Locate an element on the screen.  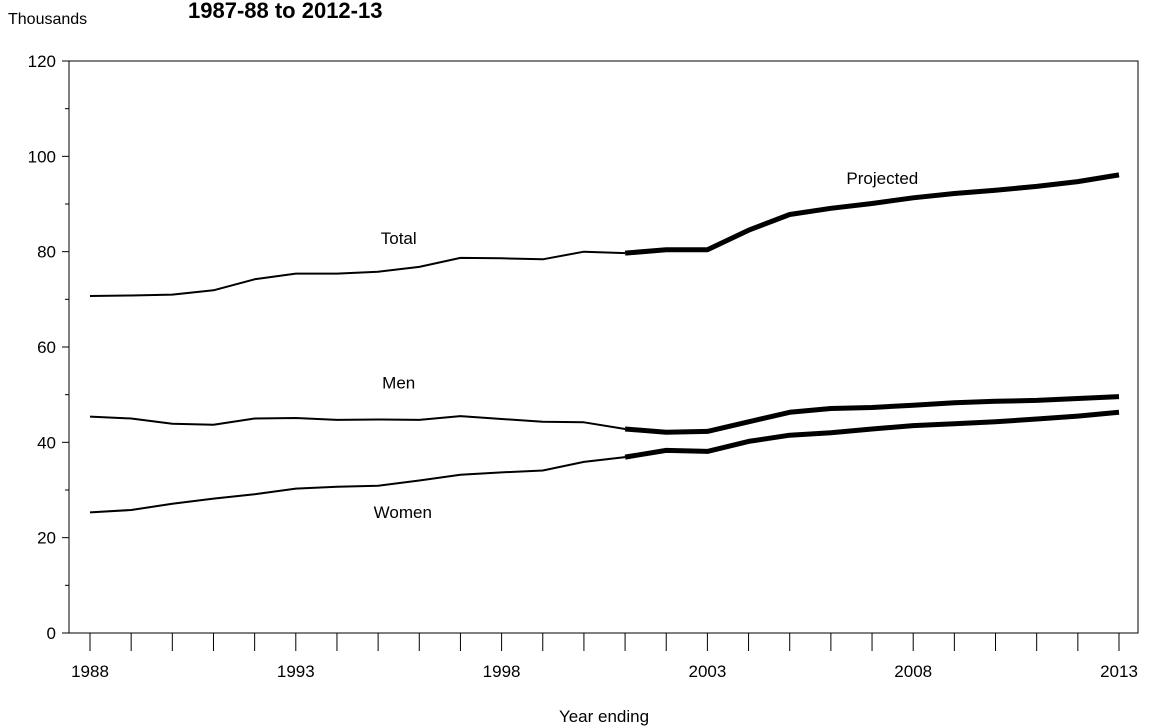
y-tick-label: 0 is located at coordinates (51, 633).